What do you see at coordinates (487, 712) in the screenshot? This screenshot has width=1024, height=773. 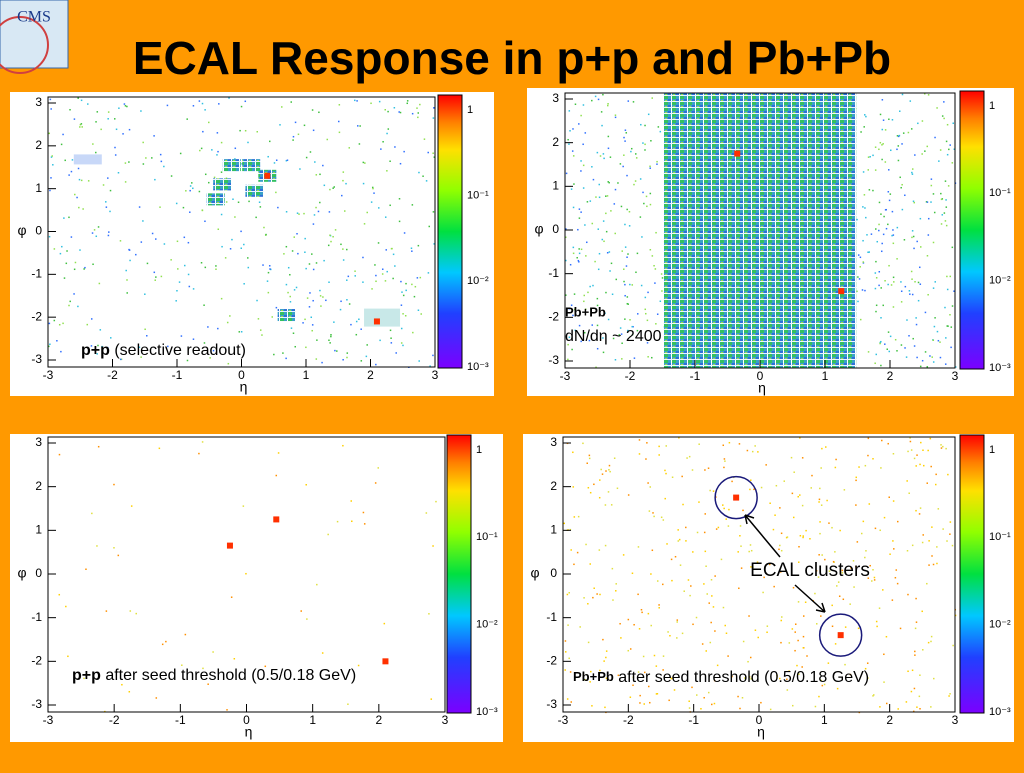 I see `colorbar-tick-label: 10⁻³` at bounding box center [487, 712].